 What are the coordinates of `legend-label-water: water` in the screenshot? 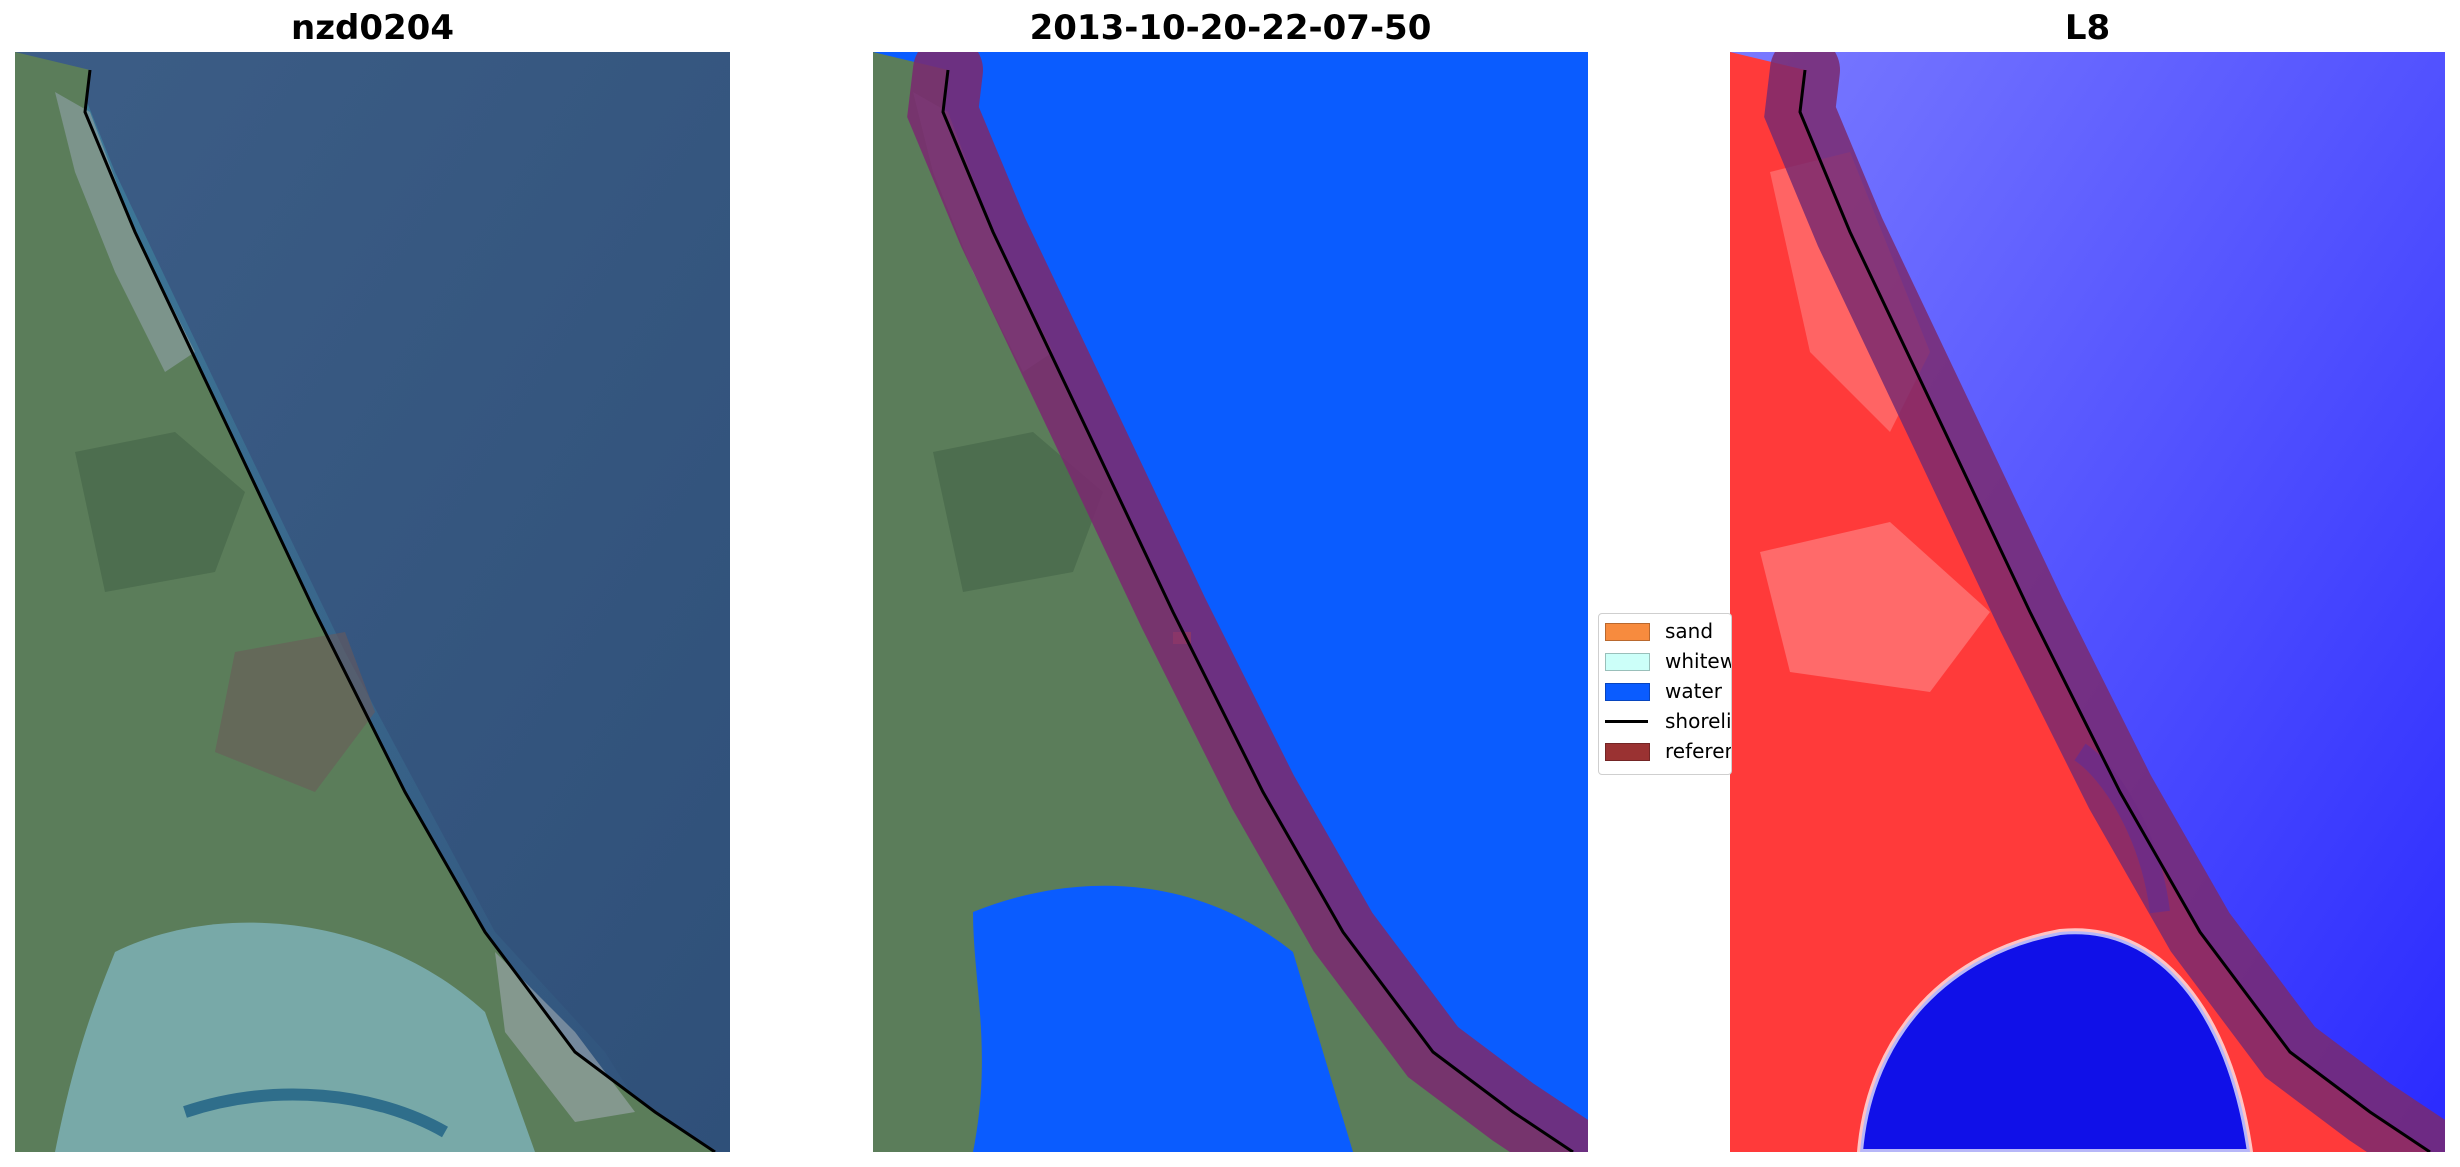 It's located at (1693, 691).